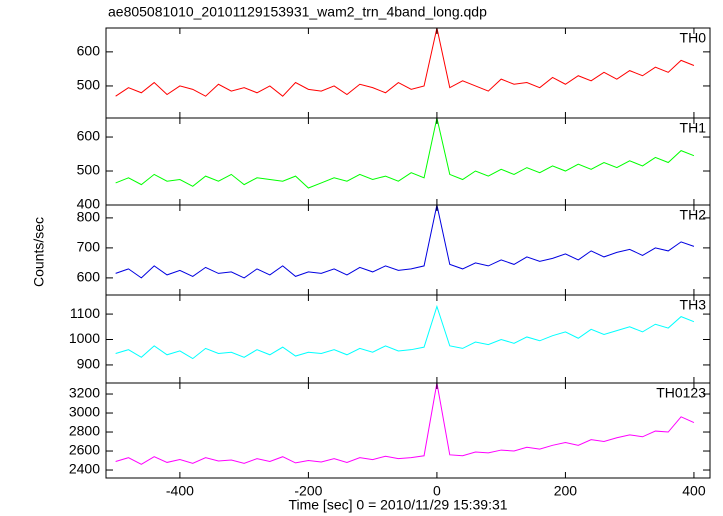 The height and width of the screenshot is (516, 723). Describe the element at coordinates (89, 247) in the screenshot. I see `y-tick-label: 700` at that location.